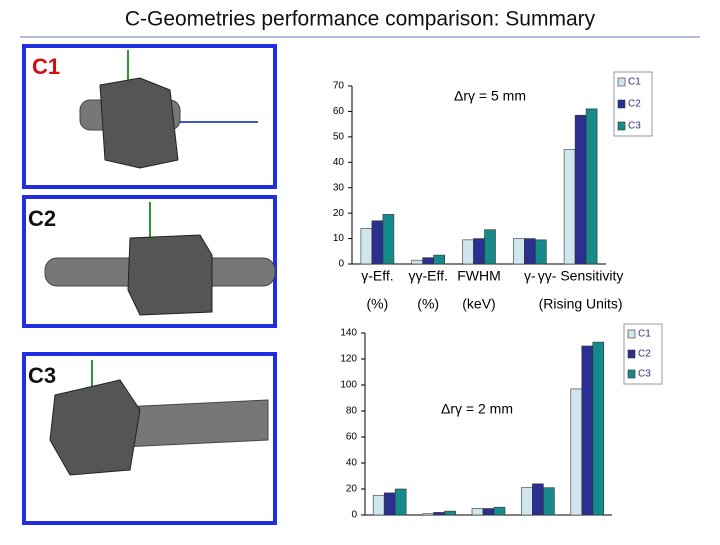  What do you see at coordinates (339, 86) in the screenshot?
I see `y-tick-label: 70` at bounding box center [339, 86].